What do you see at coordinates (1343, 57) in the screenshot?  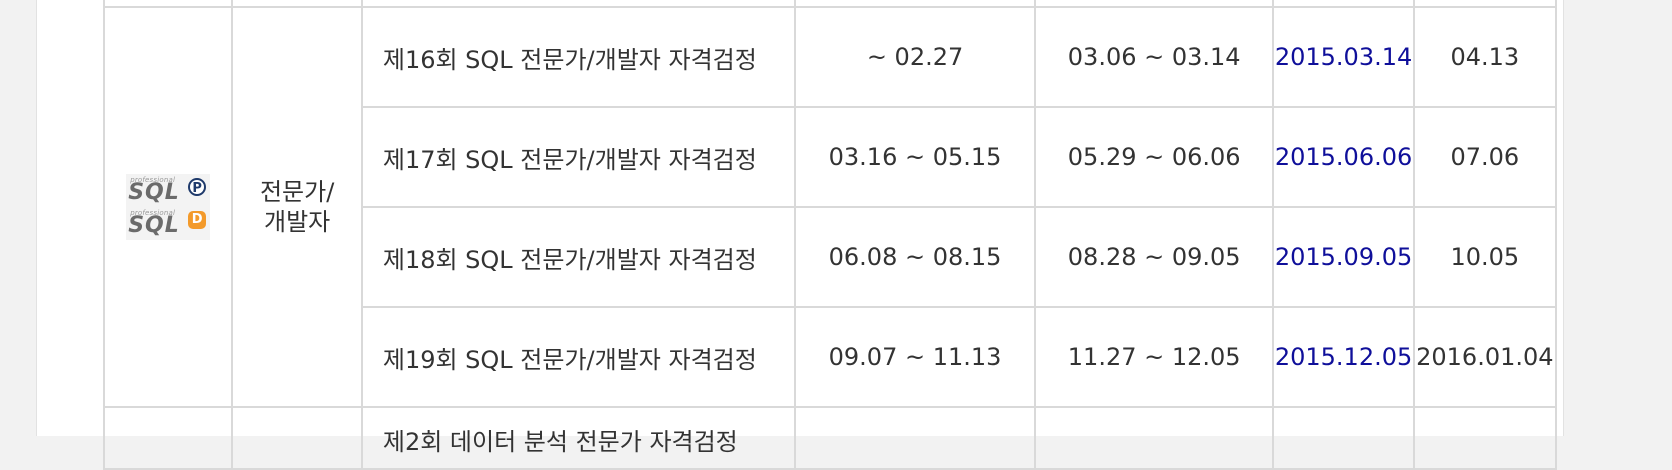 I see `exam-date: 2015.03.14` at bounding box center [1343, 57].